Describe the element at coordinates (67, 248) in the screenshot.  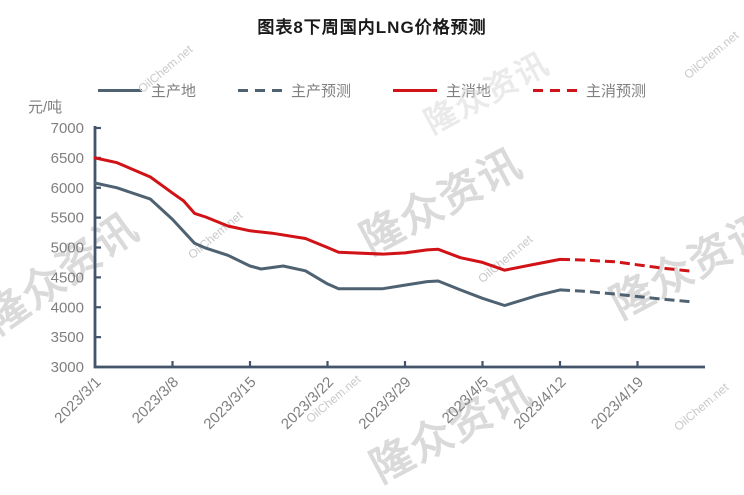
I see `y-axis-label: 5000` at that location.